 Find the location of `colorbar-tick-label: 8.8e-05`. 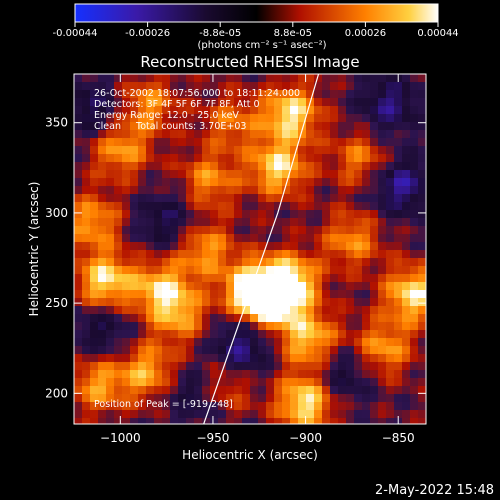

colorbar-tick-label: 8.8e-05 is located at coordinates (293, 33).